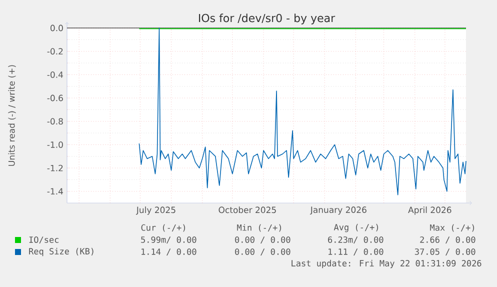 The image size is (497, 287). What do you see at coordinates (61, 252) in the screenshot?
I see `legend-label: Req Size (KB)` at bounding box center [61, 252].